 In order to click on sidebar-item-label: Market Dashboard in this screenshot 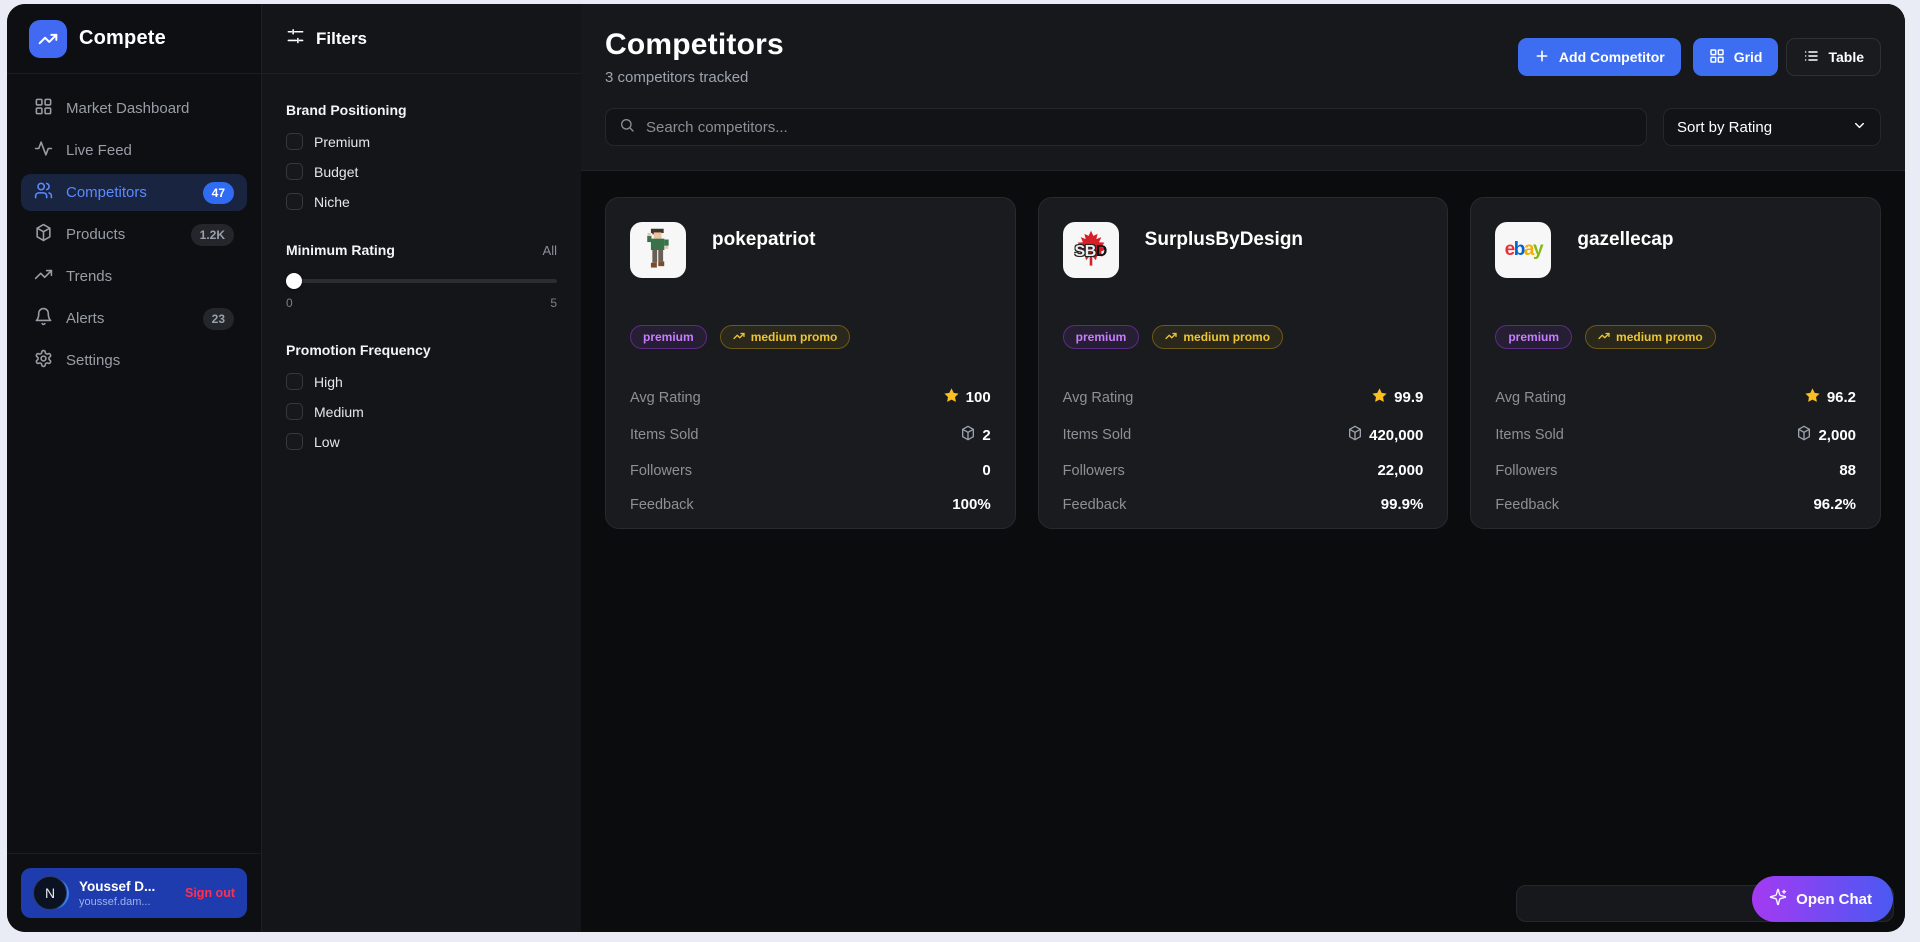, I will do `click(128, 108)`.